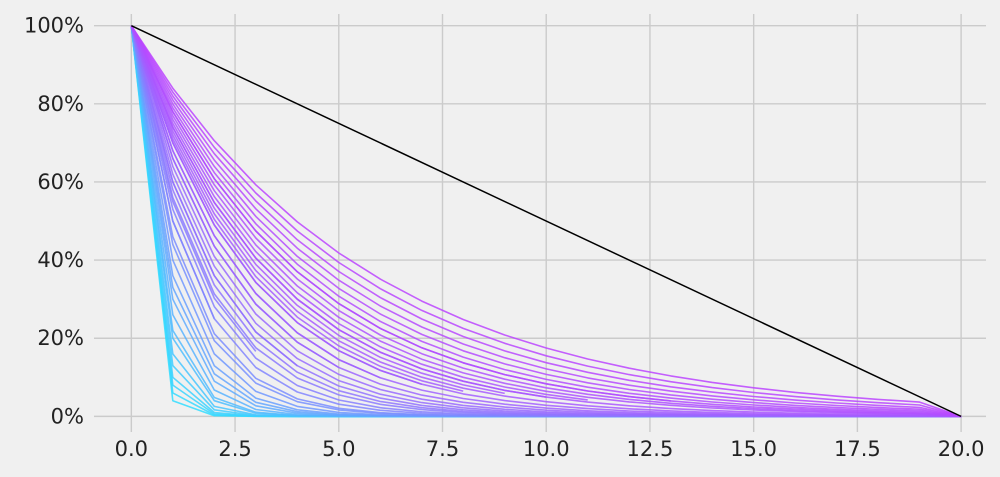 The image size is (1000, 477). What do you see at coordinates (67, 416) in the screenshot?
I see `y-tick-label: 0%` at bounding box center [67, 416].